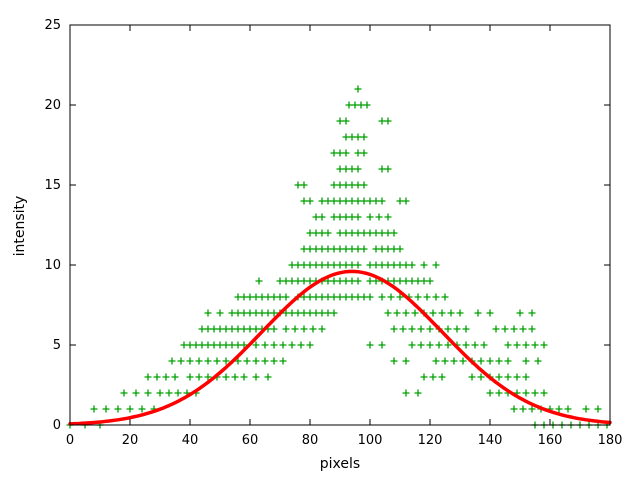  Describe the element at coordinates (190, 440) in the screenshot. I see `x-tick-label: 40` at that location.